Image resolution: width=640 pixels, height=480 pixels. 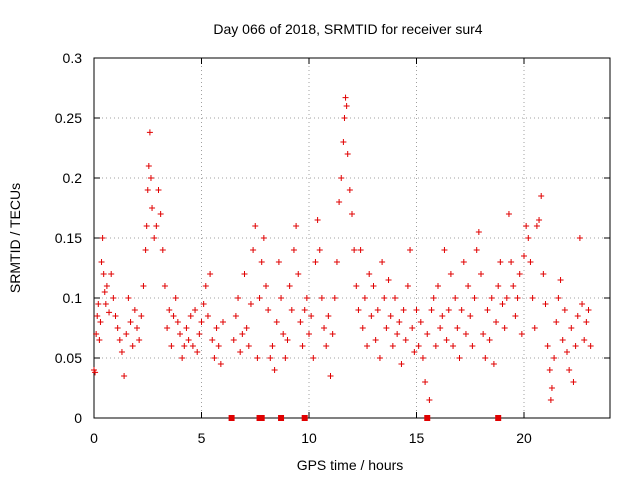 What do you see at coordinates (73, 58) in the screenshot?
I see `y-tick-label: 0.3` at bounding box center [73, 58].